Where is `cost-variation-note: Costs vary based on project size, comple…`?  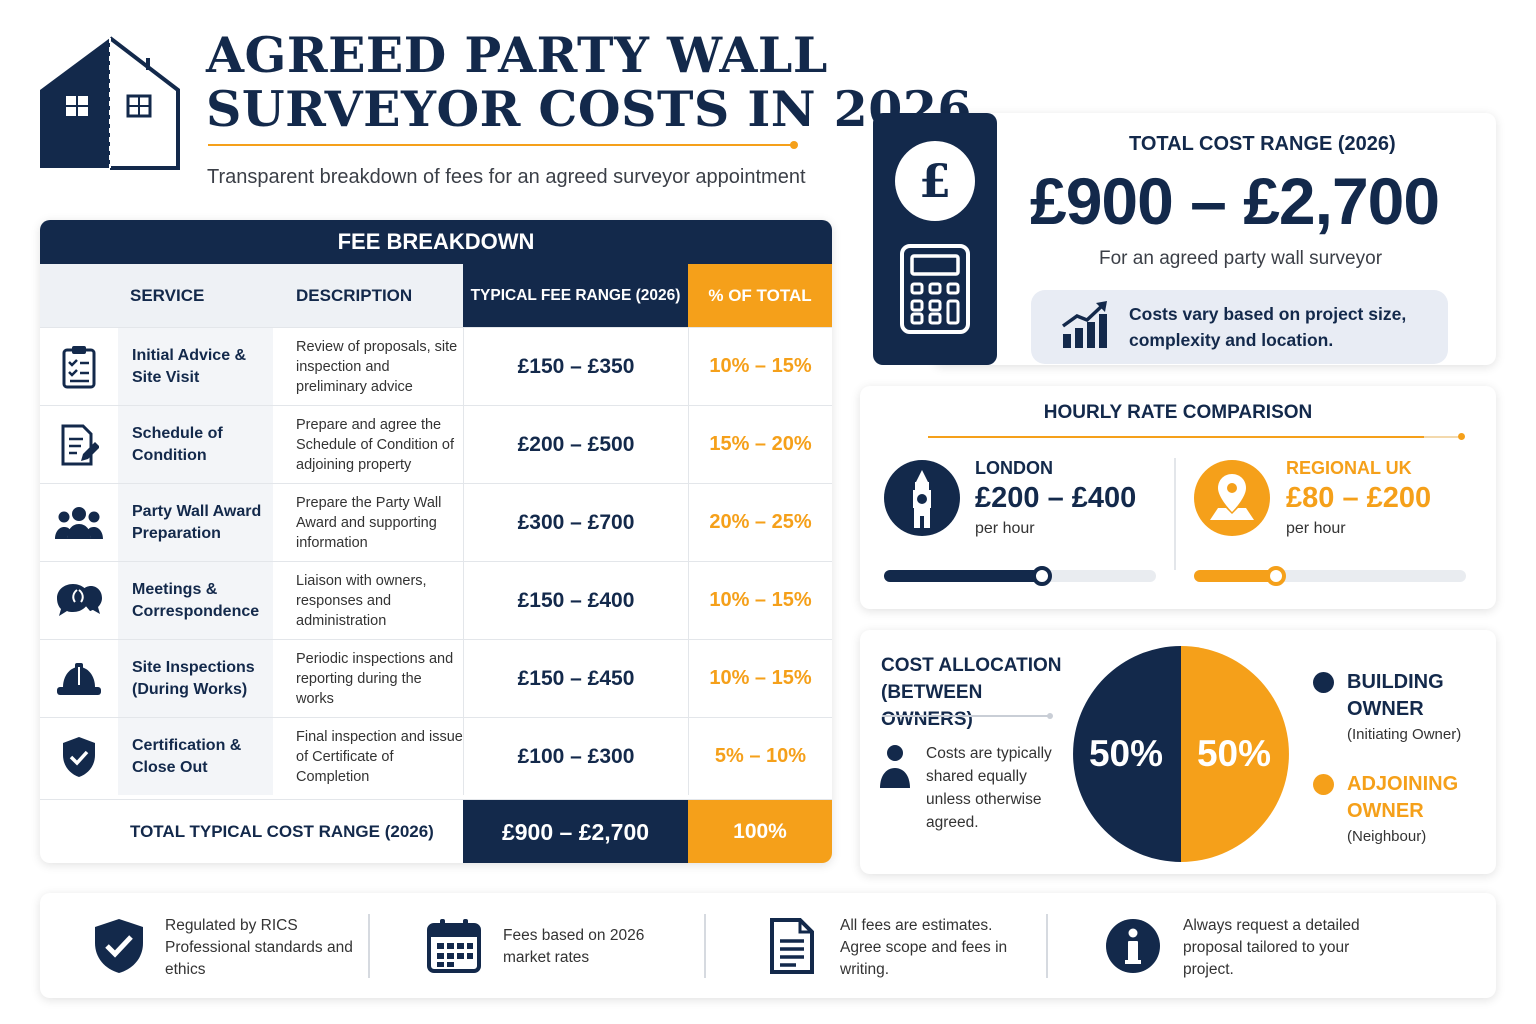 cost-variation-note: Costs vary based on project size, comple… is located at coordinates (1268, 327).